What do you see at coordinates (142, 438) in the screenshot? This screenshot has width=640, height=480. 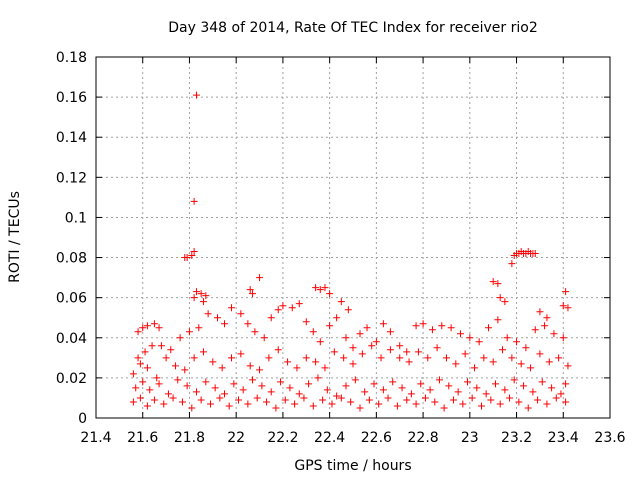 I see `x-tick-label: 21.6` at bounding box center [142, 438].